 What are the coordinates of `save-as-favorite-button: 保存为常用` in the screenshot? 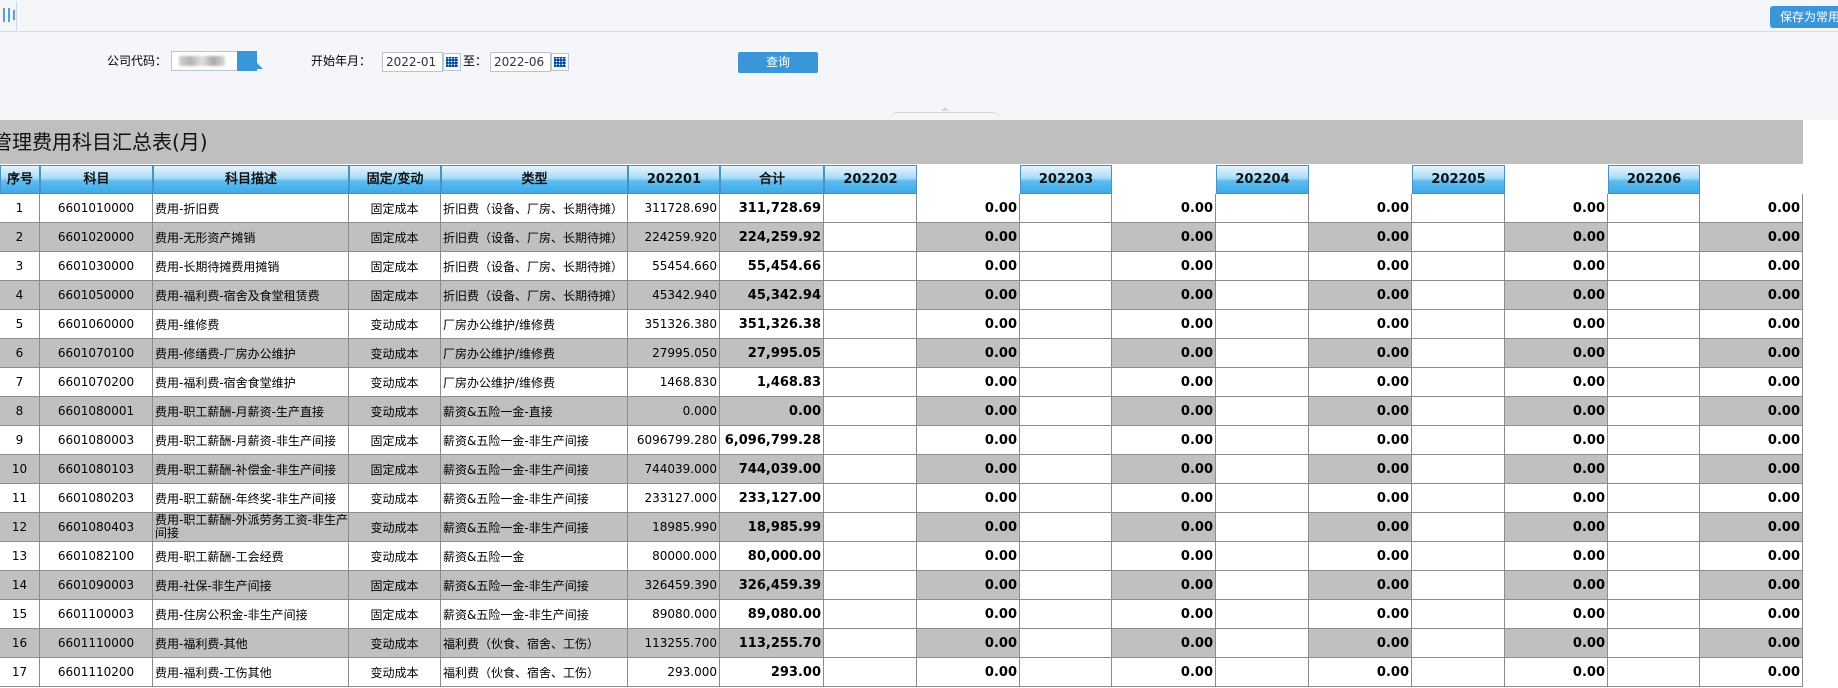 It's located at (1804, 17).